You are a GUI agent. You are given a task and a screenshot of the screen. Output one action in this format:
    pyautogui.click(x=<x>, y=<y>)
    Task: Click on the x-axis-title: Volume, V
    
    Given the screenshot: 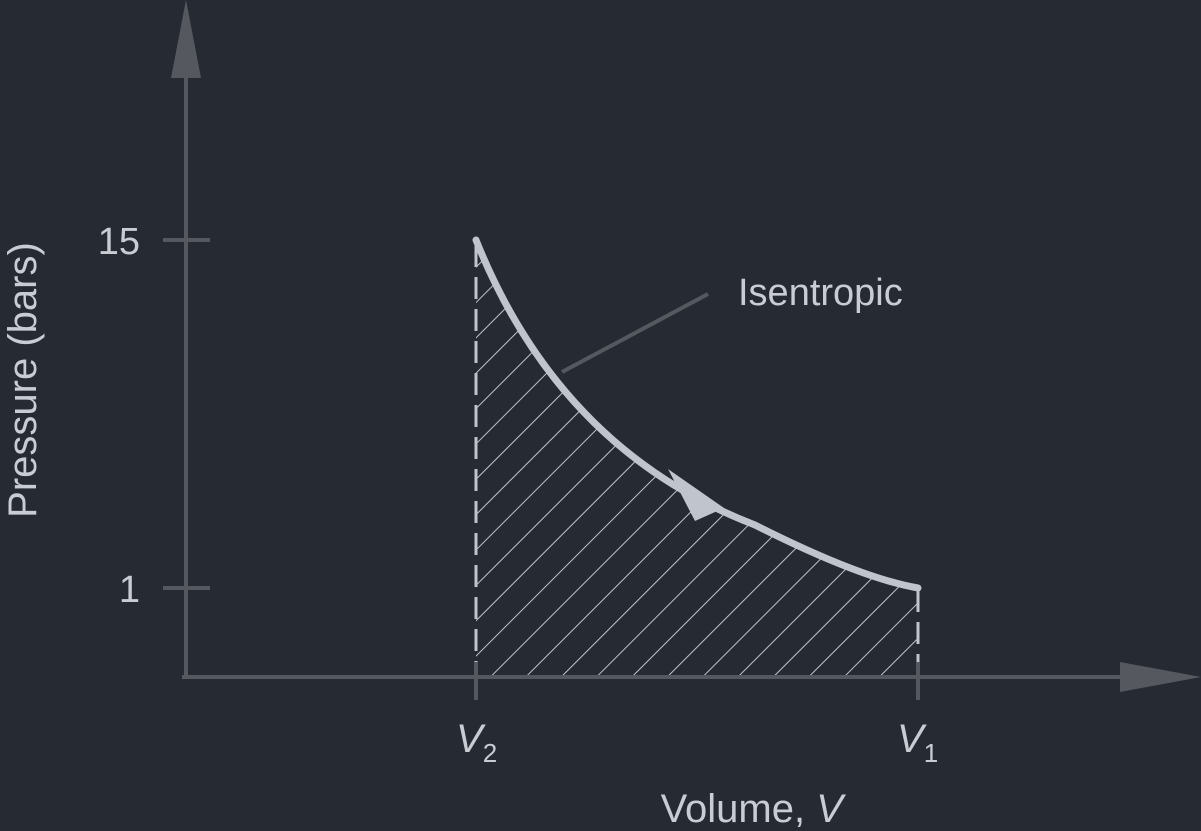 What is the action you would take?
    pyautogui.click(x=740, y=809)
    